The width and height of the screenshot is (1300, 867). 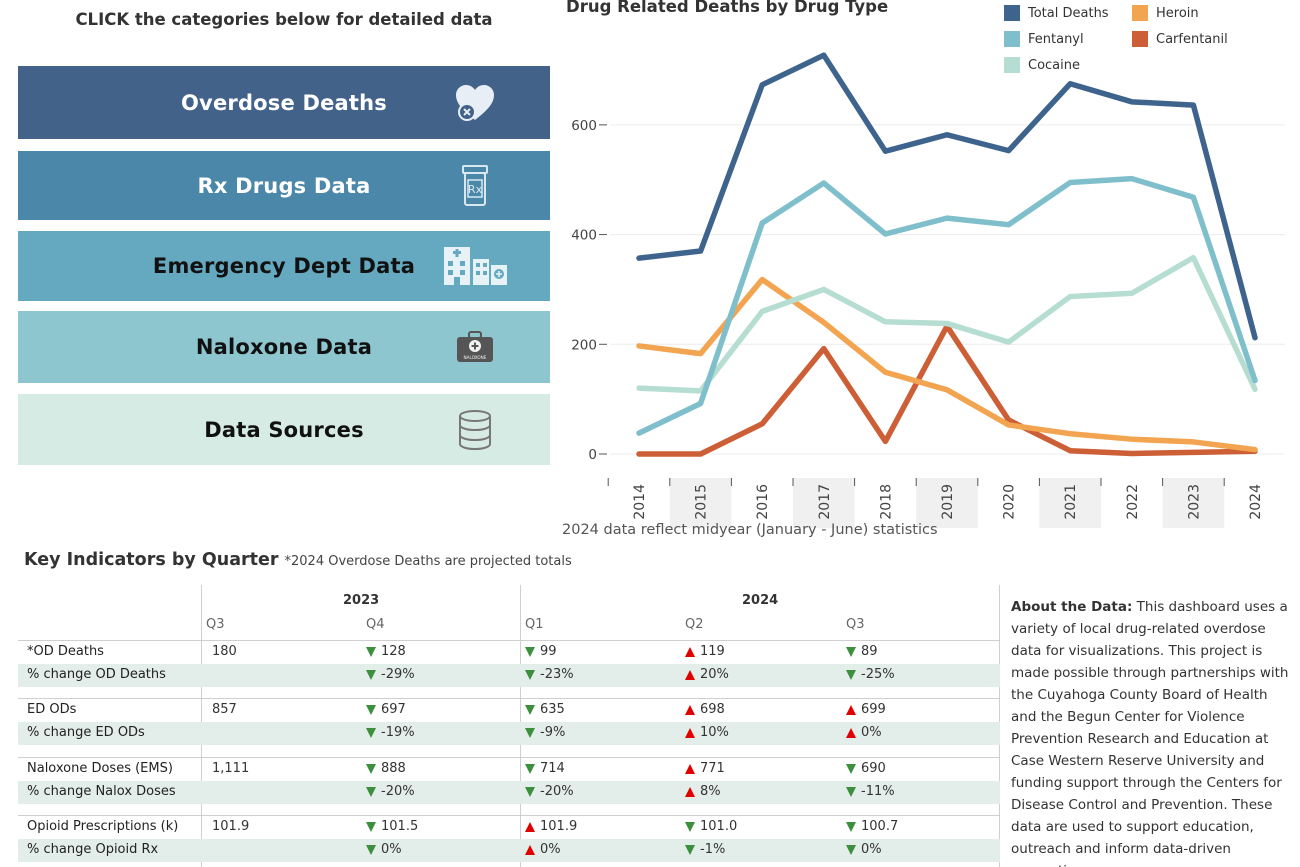 What do you see at coordinates (284, 102) in the screenshot?
I see `overdose-deaths-button: Overdose Deaths` at bounding box center [284, 102].